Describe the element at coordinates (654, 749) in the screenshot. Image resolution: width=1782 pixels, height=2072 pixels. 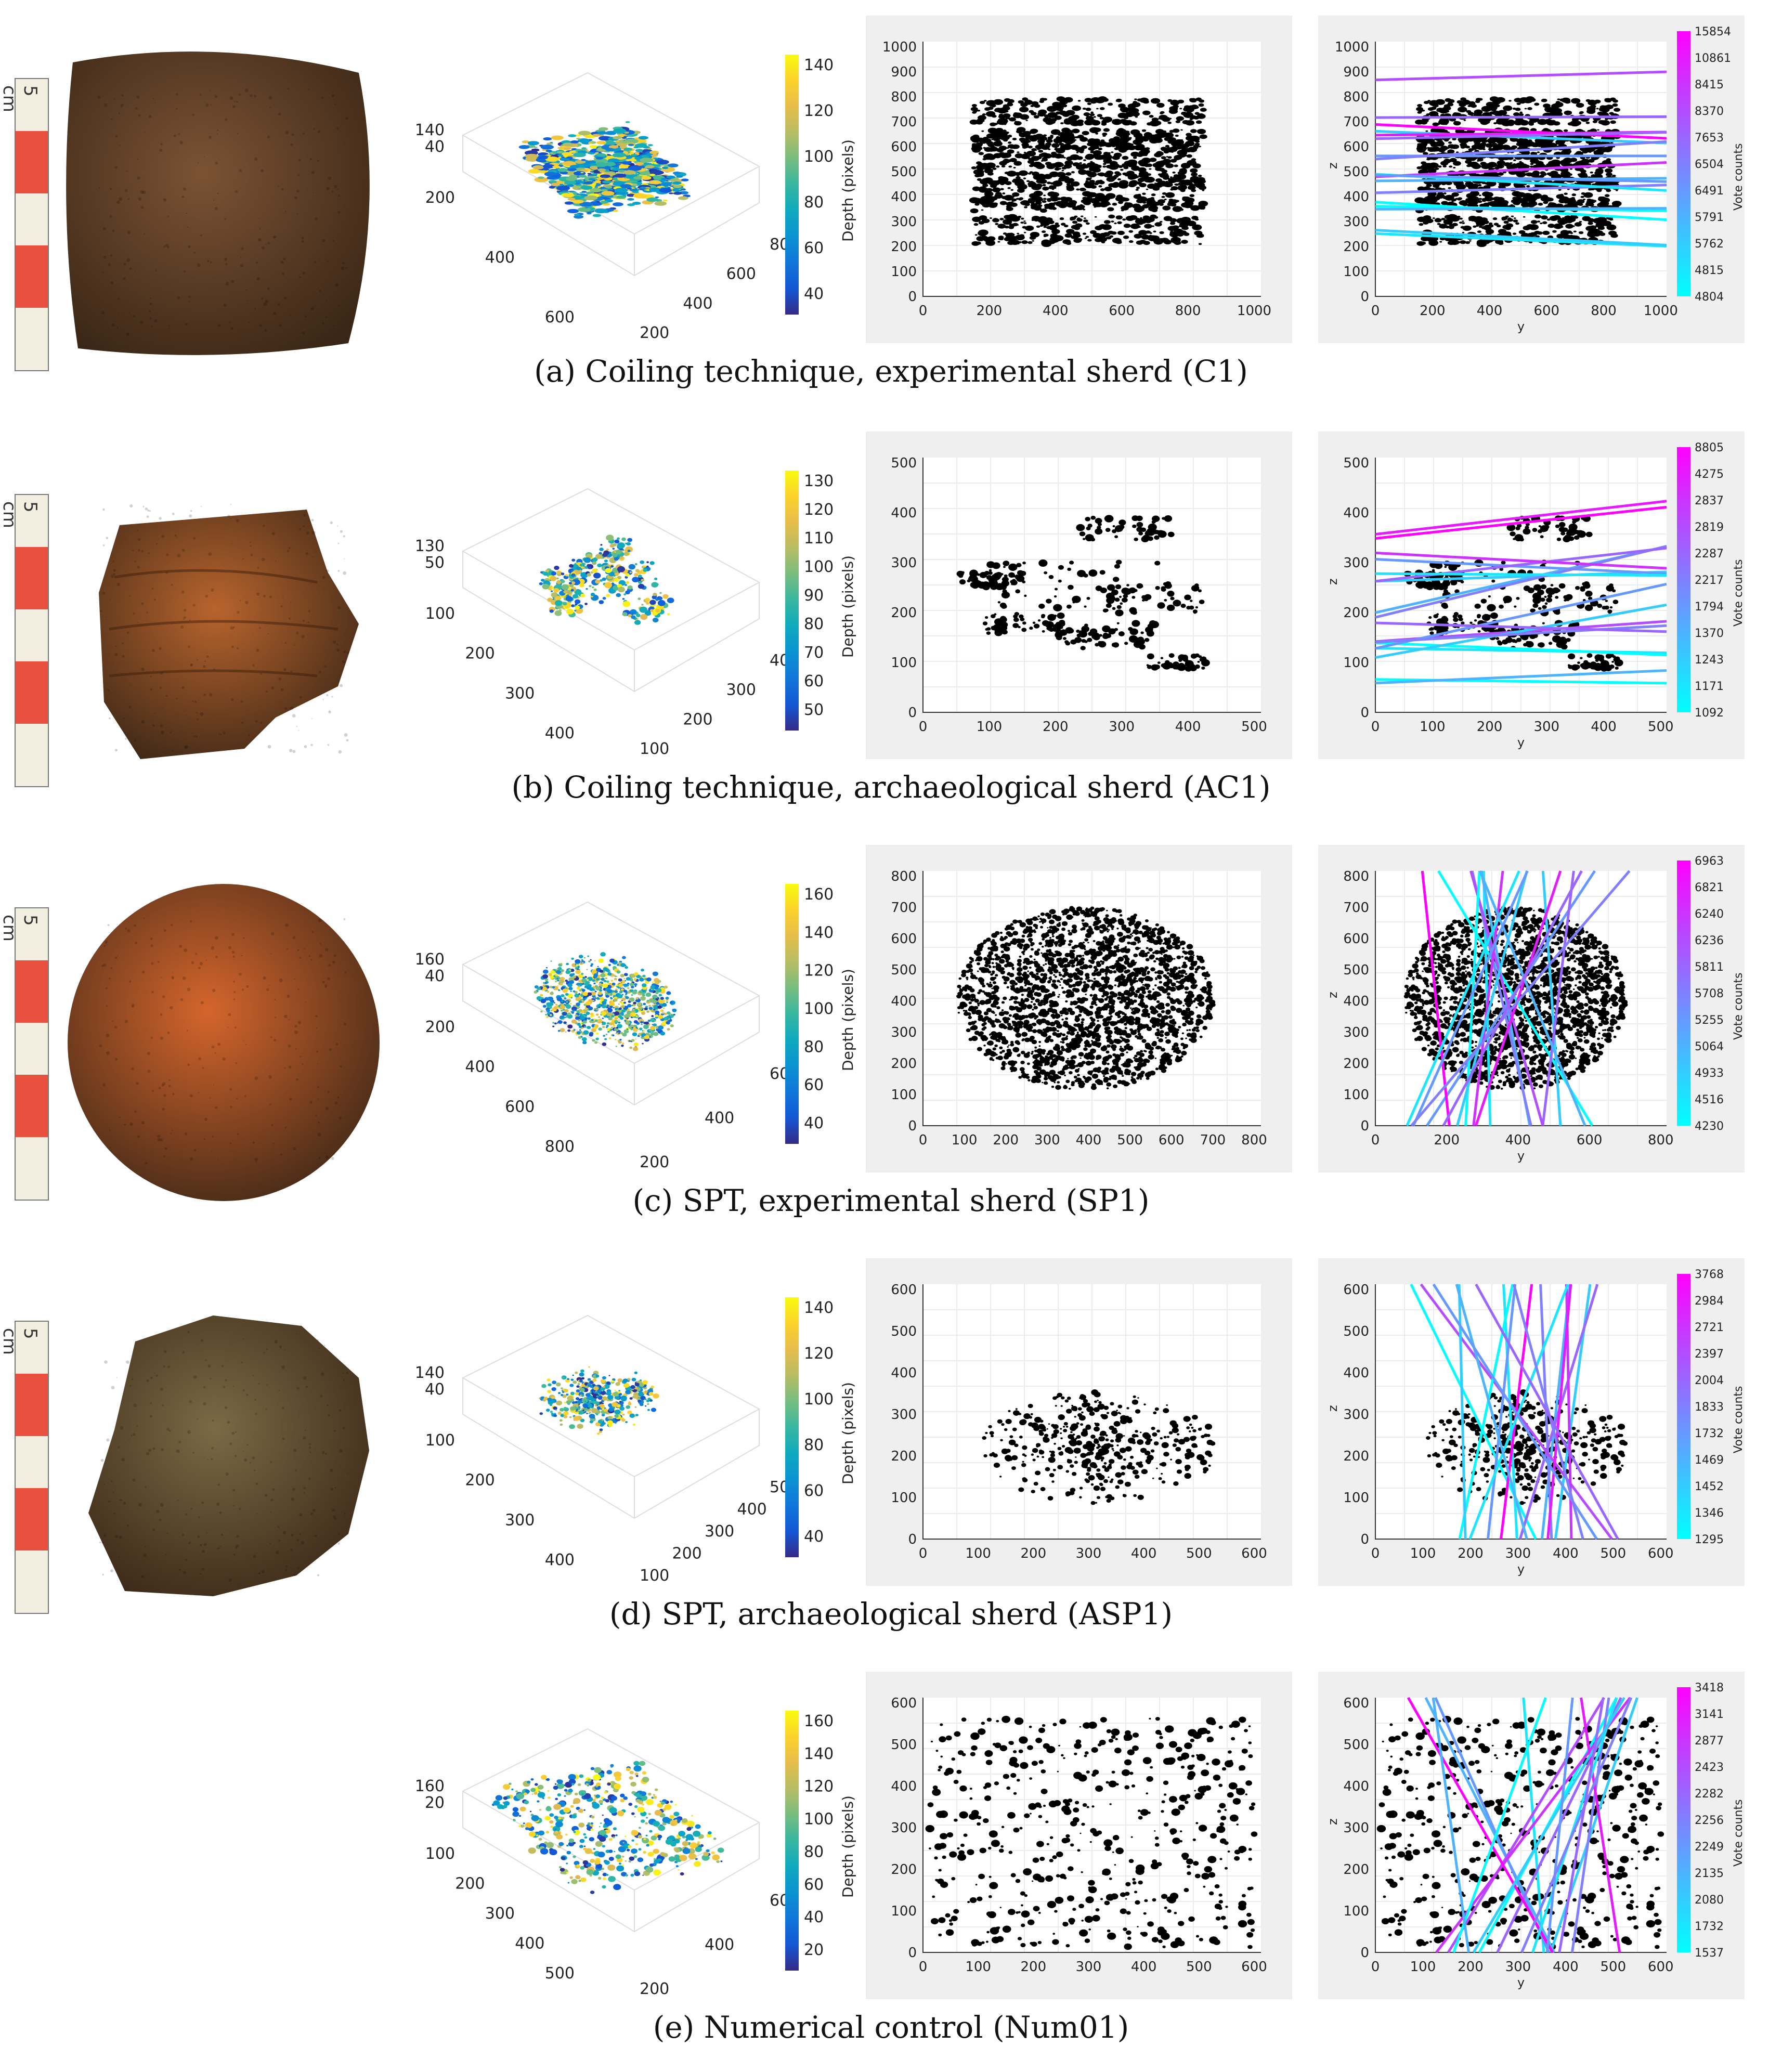
I see `right-axis-tick: 100` at that location.